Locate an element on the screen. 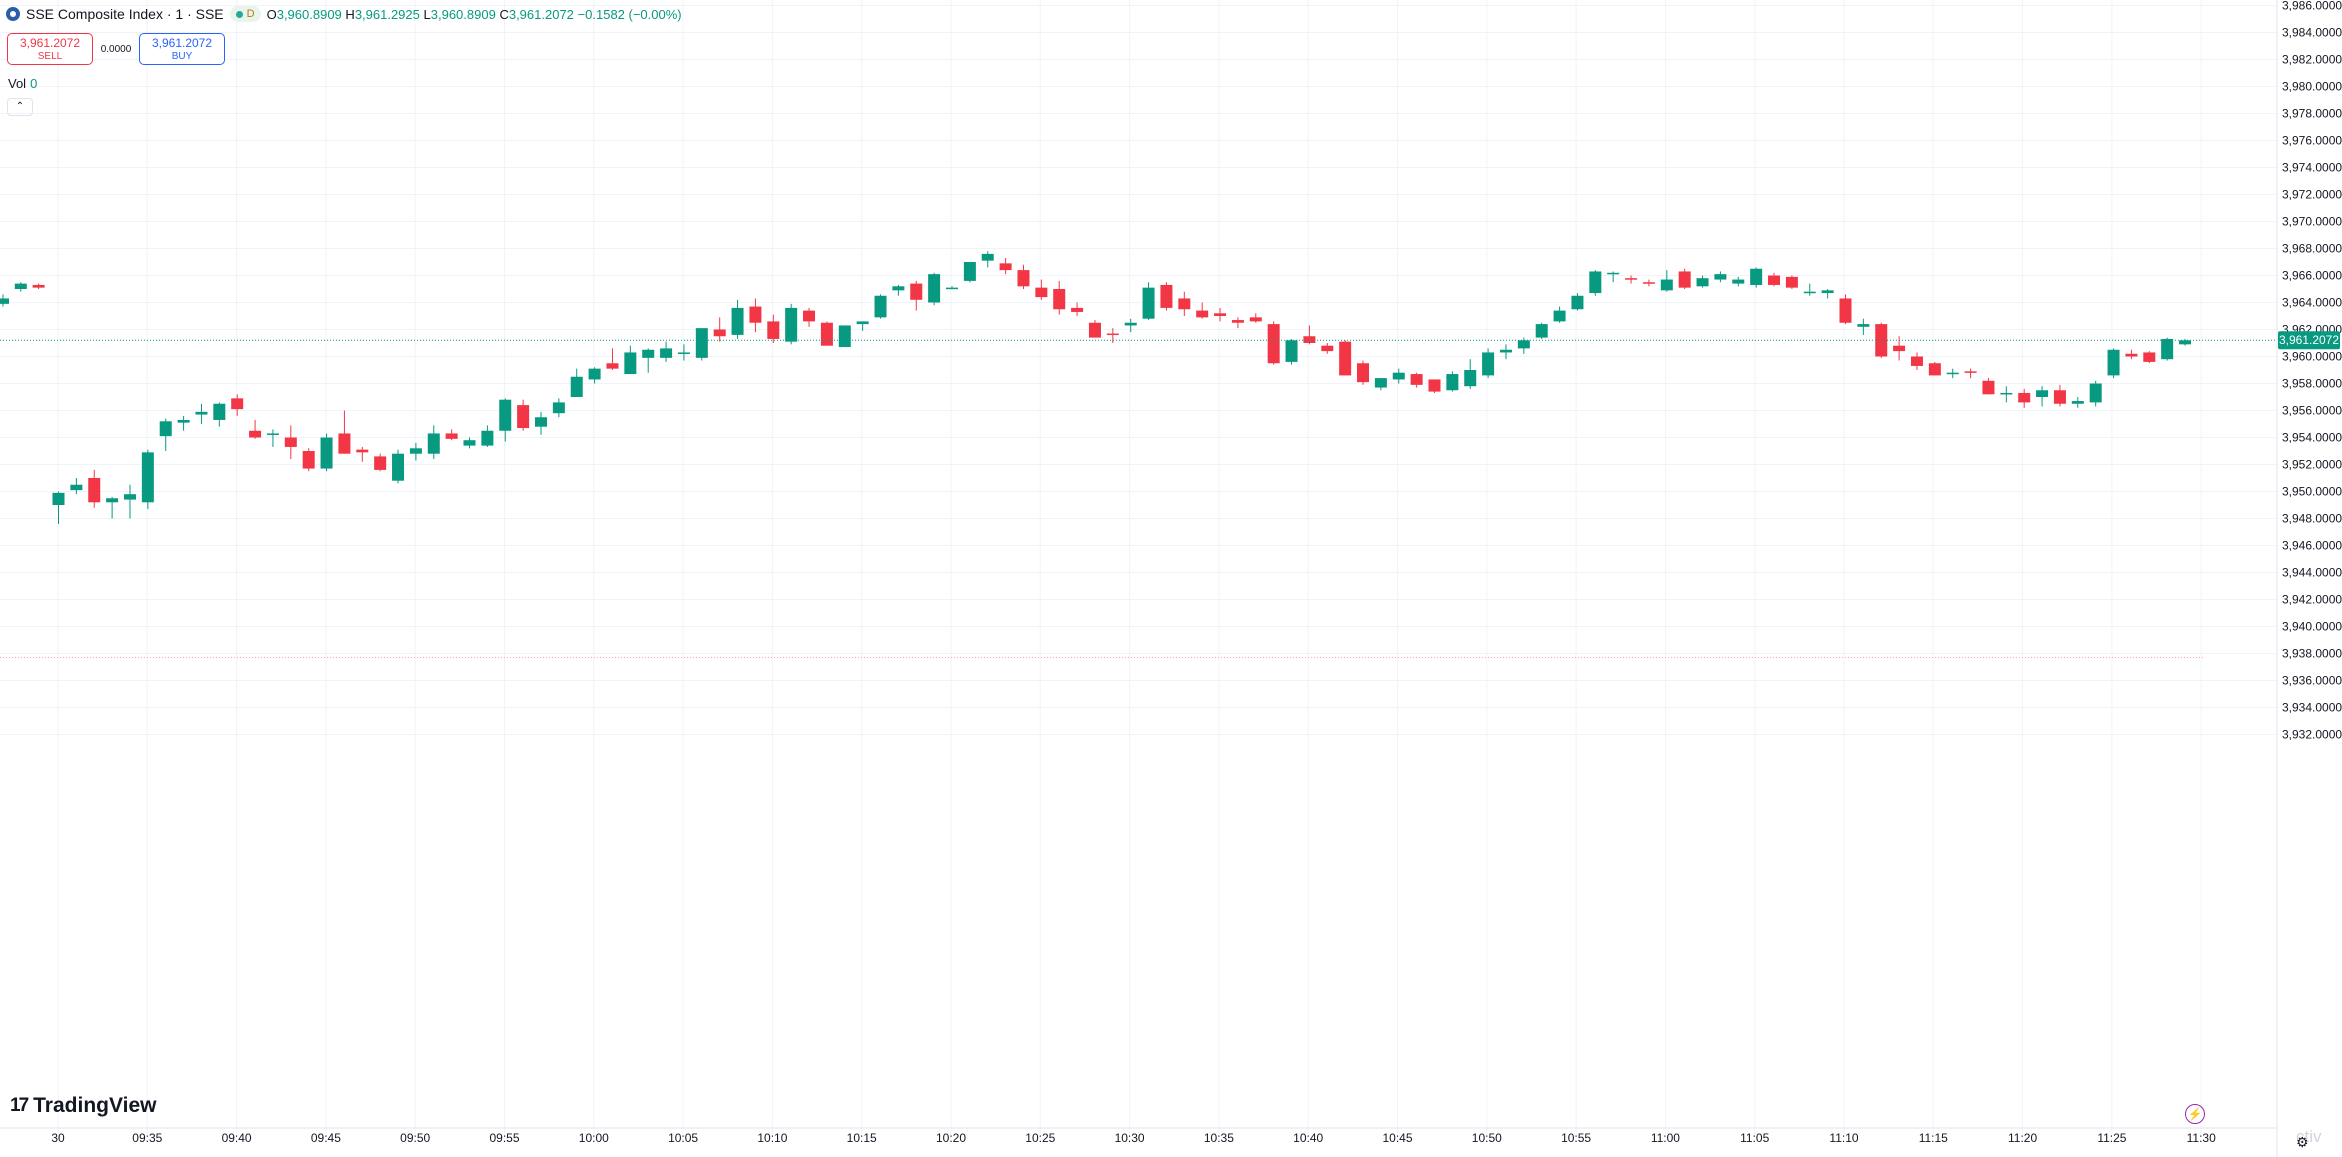 Image resolution: width=2342 pixels, height=1157 pixels. tradingview-logo: 17 TradingView is located at coordinates (83, 1106).